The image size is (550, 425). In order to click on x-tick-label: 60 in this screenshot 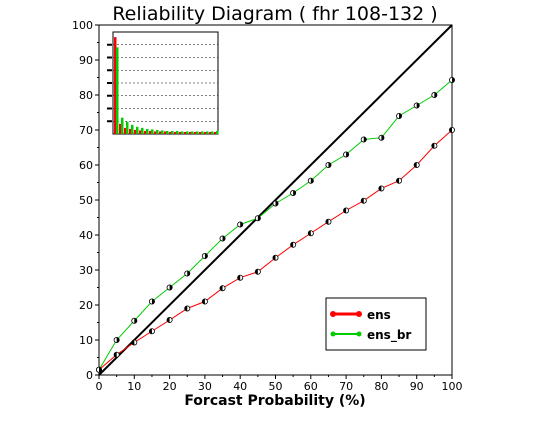, I will do `click(311, 386)`.